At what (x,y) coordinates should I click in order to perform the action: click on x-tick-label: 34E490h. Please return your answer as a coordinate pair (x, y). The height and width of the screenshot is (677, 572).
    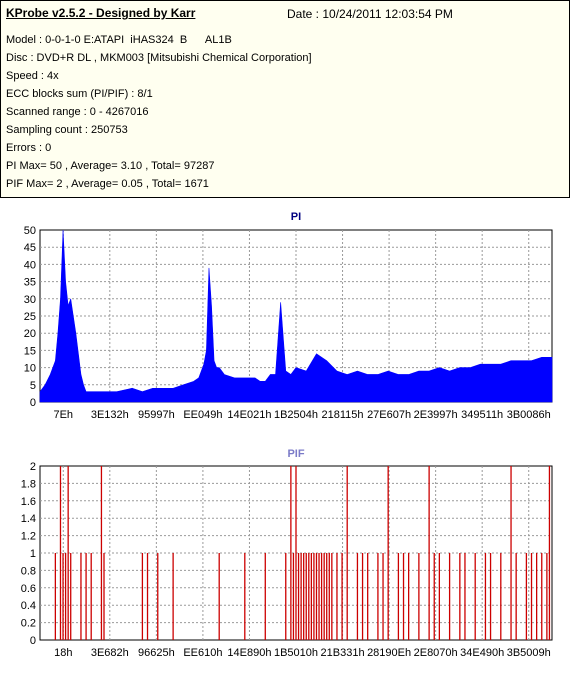
    Looking at the image, I should click on (482, 653).